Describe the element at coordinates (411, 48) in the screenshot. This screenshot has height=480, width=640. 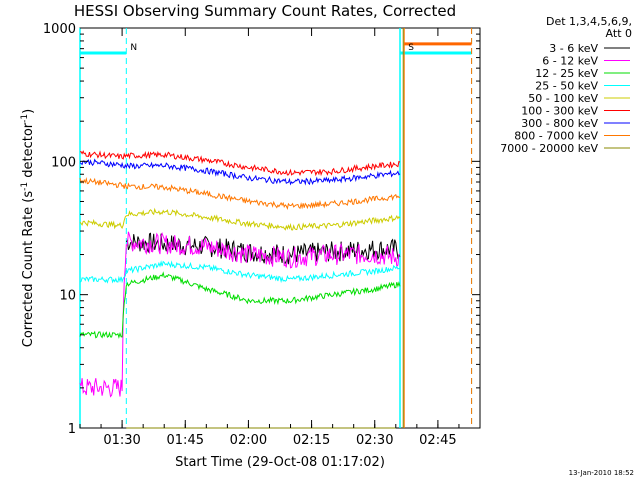
I see `annotation-s: S` at that location.